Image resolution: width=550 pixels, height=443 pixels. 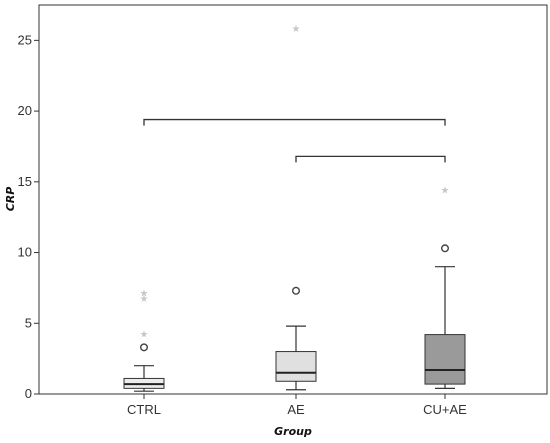 What do you see at coordinates (296, 409) in the screenshot?
I see `x-tick-label: AE` at bounding box center [296, 409].